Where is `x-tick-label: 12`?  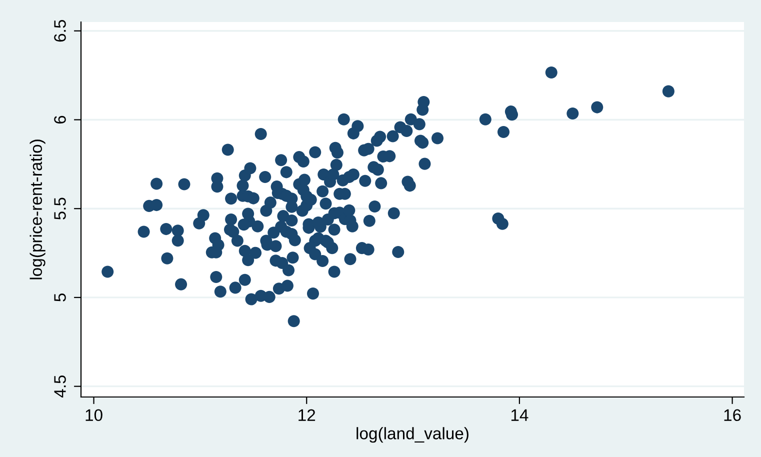 x-tick-label: 12 is located at coordinates (307, 415).